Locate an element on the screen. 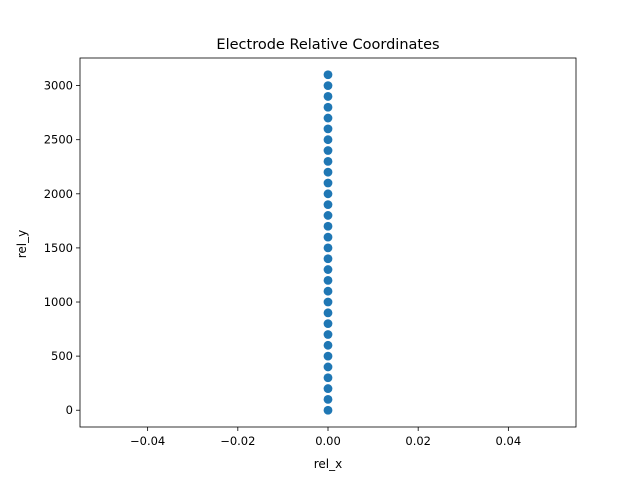 The height and width of the screenshot is (480, 640). y-tick-label: 500 is located at coordinates (62, 356).